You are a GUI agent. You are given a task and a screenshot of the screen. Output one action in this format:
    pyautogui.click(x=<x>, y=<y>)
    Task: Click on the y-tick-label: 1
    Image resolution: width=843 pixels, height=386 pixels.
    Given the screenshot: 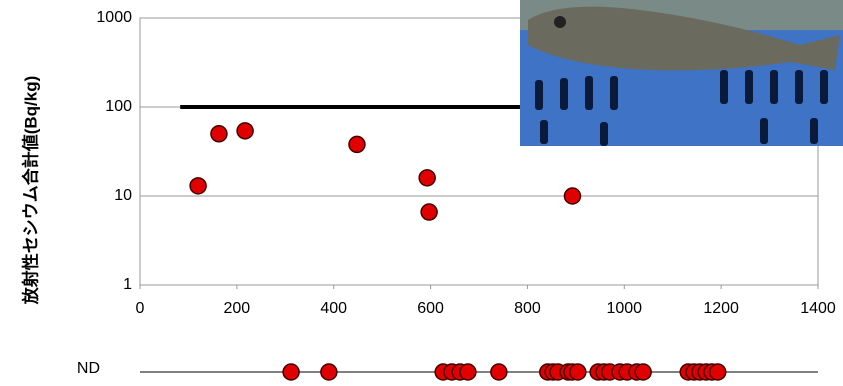 What is the action you would take?
    pyautogui.click(x=127, y=284)
    